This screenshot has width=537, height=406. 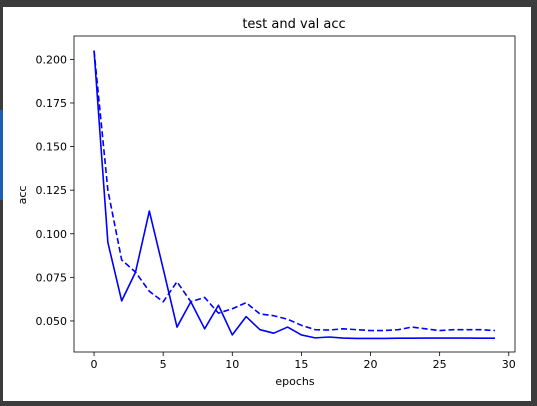 I want to click on x-tick-label: 30, so click(x=509, y=364).